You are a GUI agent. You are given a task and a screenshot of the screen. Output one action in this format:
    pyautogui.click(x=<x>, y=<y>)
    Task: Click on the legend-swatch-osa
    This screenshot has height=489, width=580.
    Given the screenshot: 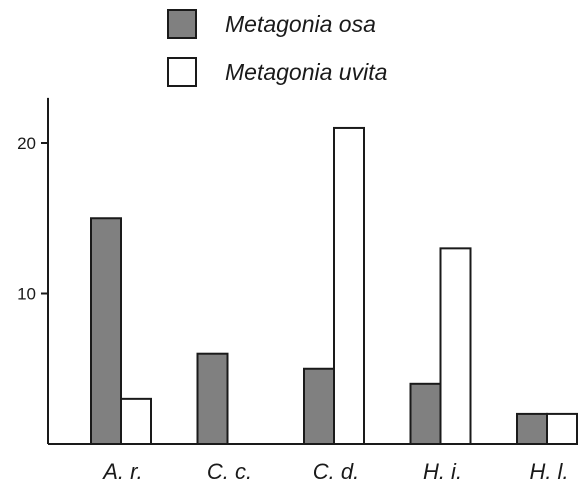 What is the action you would take?
    pyautogui.click(x=182, y=24)
    